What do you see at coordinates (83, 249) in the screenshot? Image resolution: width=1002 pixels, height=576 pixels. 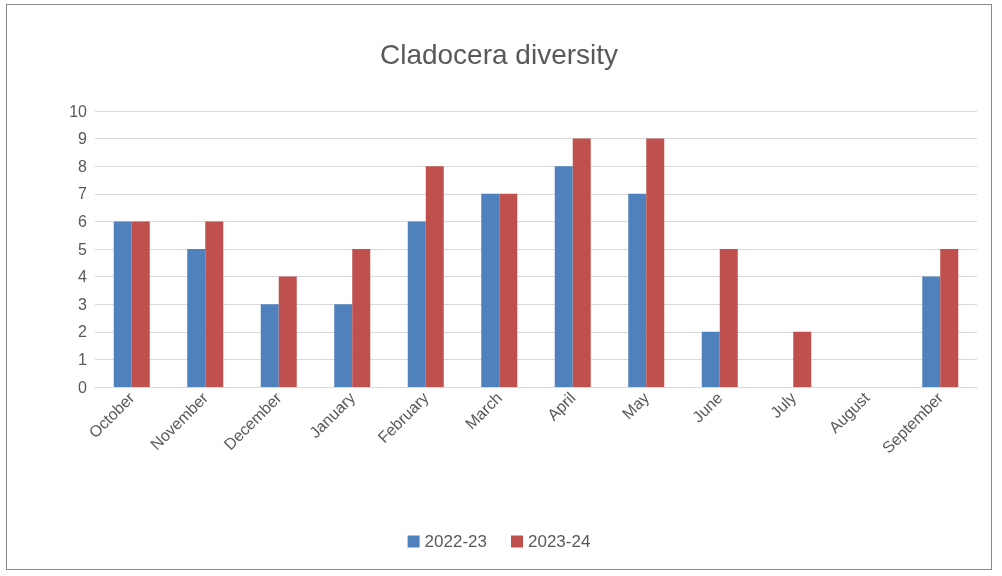 I see `y-tick-label: 5` at bounding box center [83, 249].